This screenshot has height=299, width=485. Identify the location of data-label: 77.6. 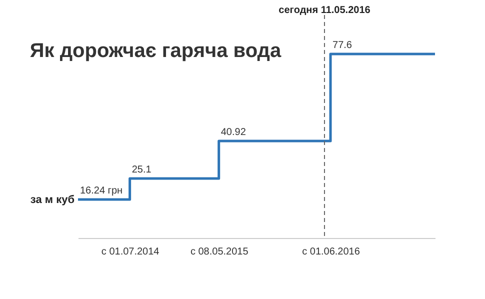
(342, 45).